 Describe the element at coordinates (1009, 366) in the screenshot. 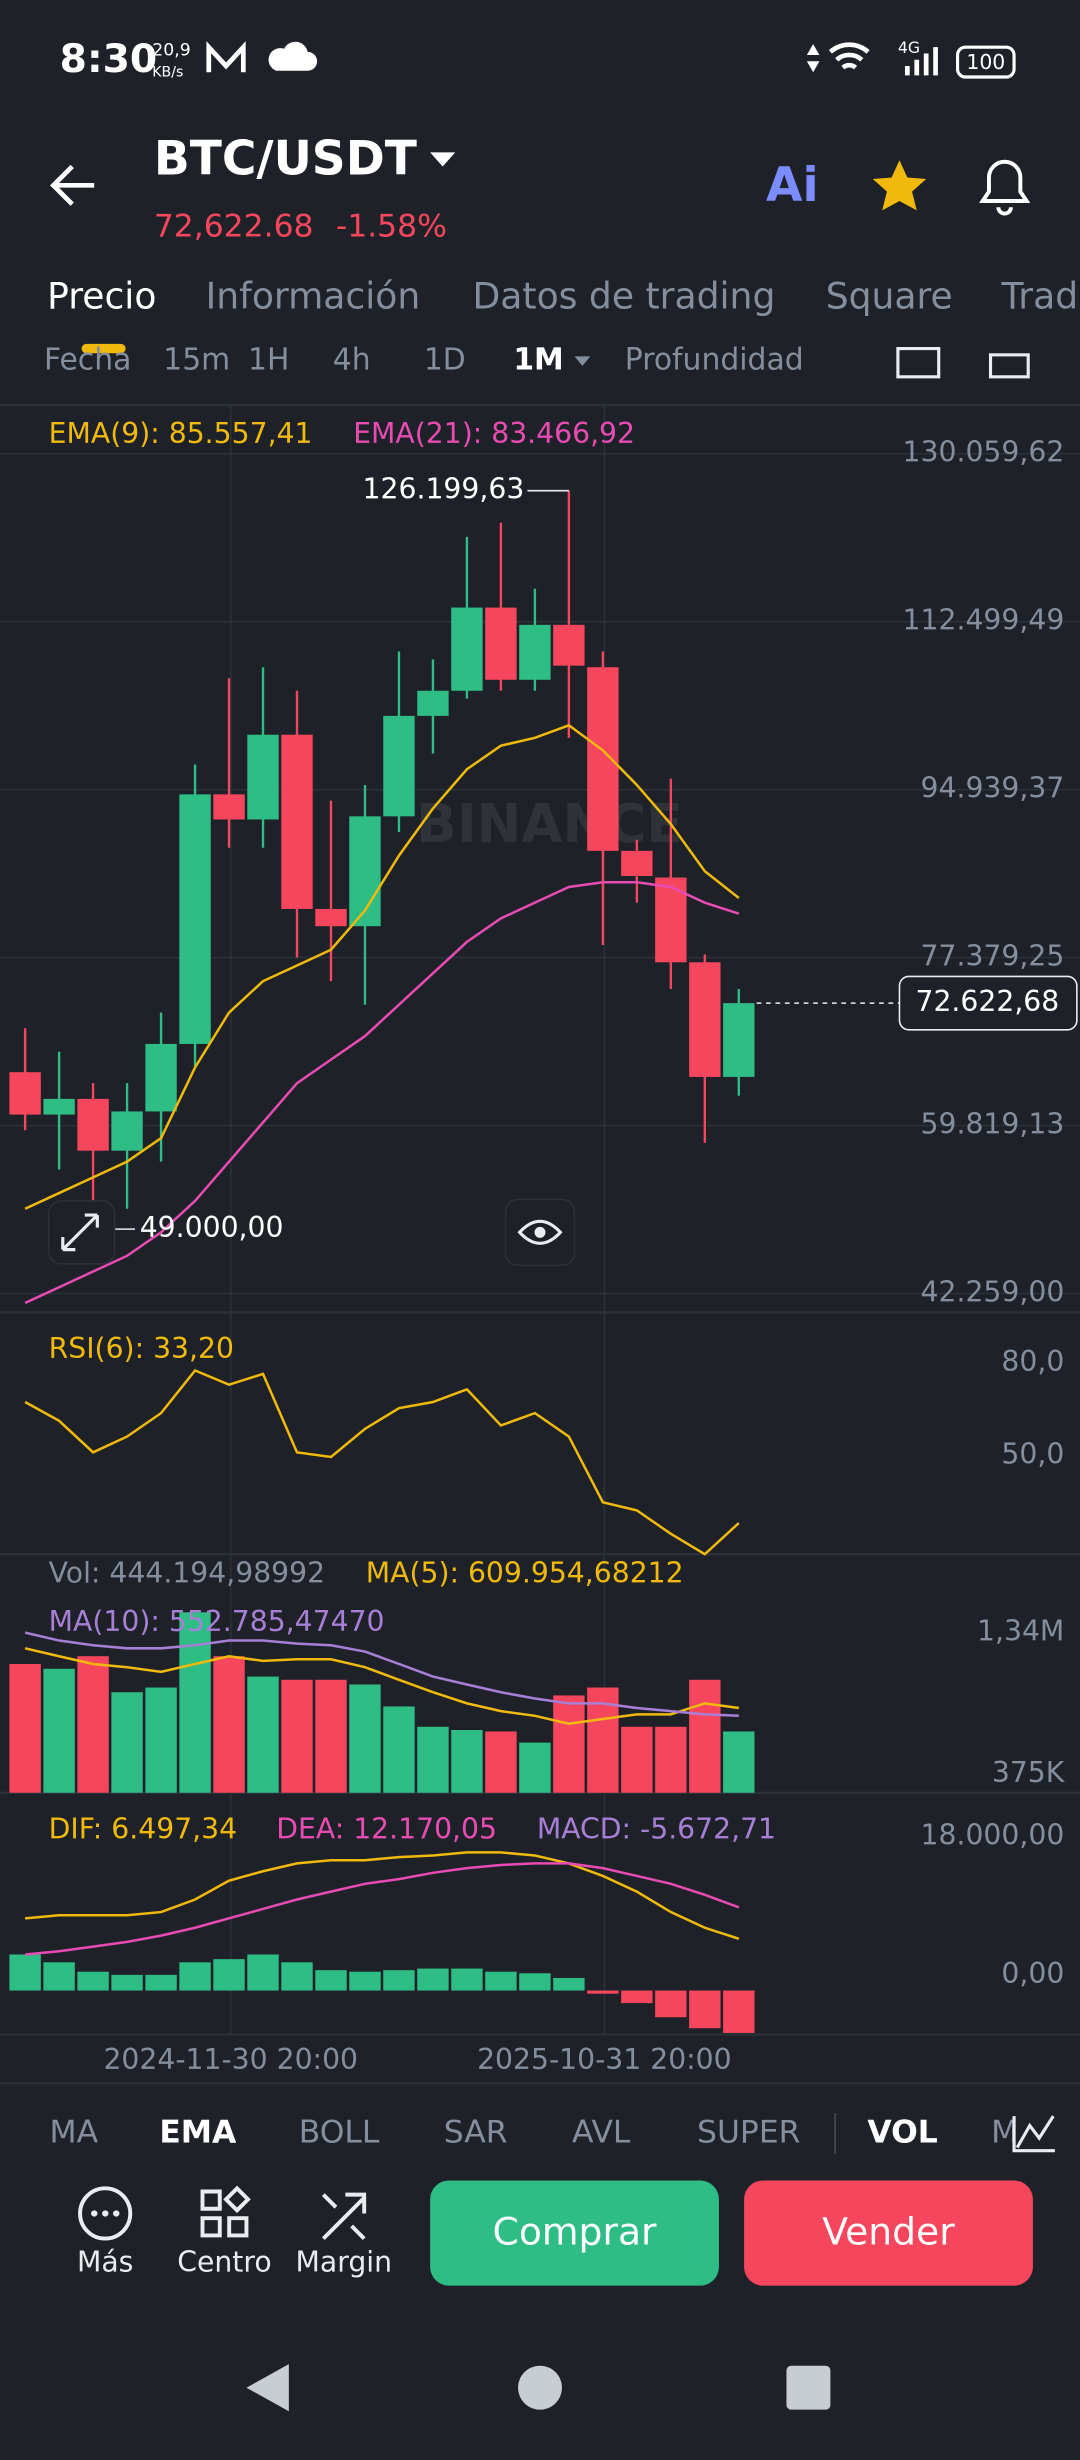

I see `layout-icon` at that location.